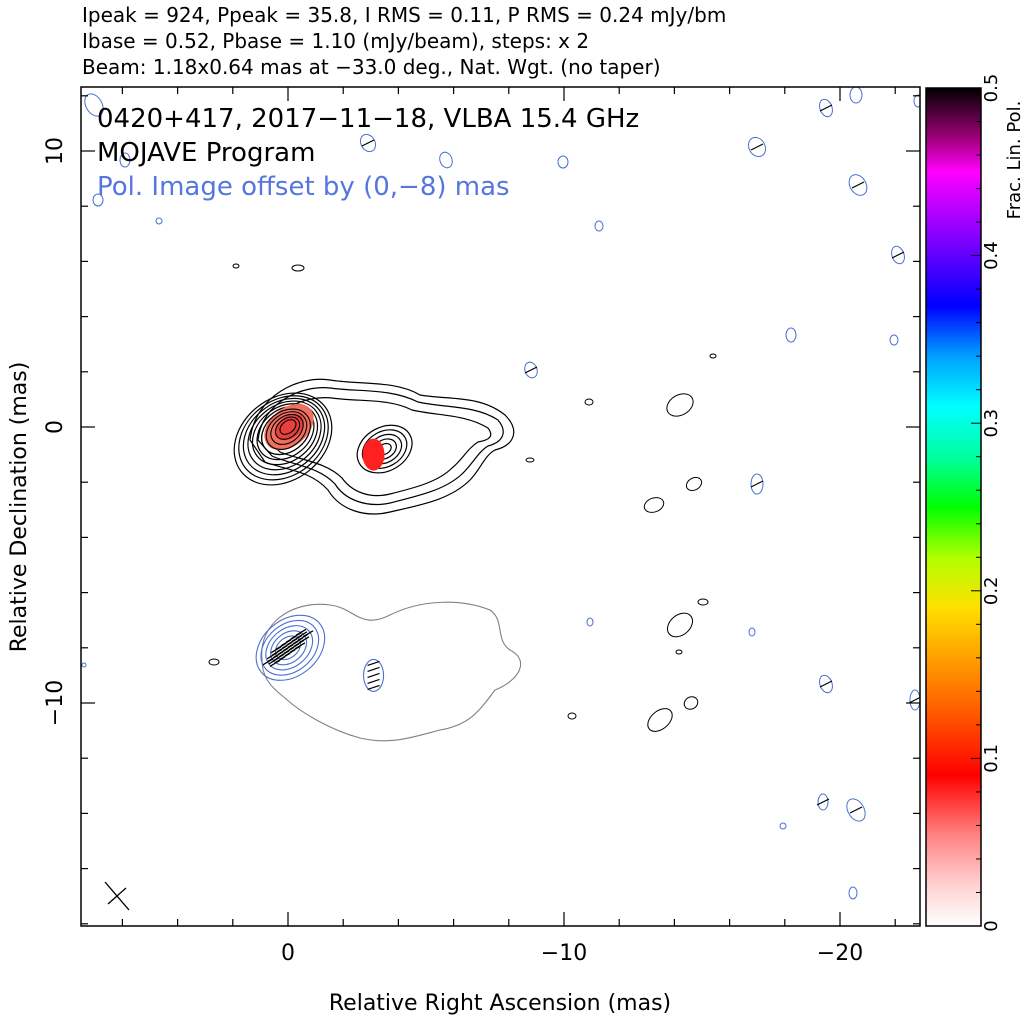 This screenshot has height=1020, width=1027. Describe the element at coordinates (117, 896) in the screenshot. I see `beam-minor-axis` at that location.